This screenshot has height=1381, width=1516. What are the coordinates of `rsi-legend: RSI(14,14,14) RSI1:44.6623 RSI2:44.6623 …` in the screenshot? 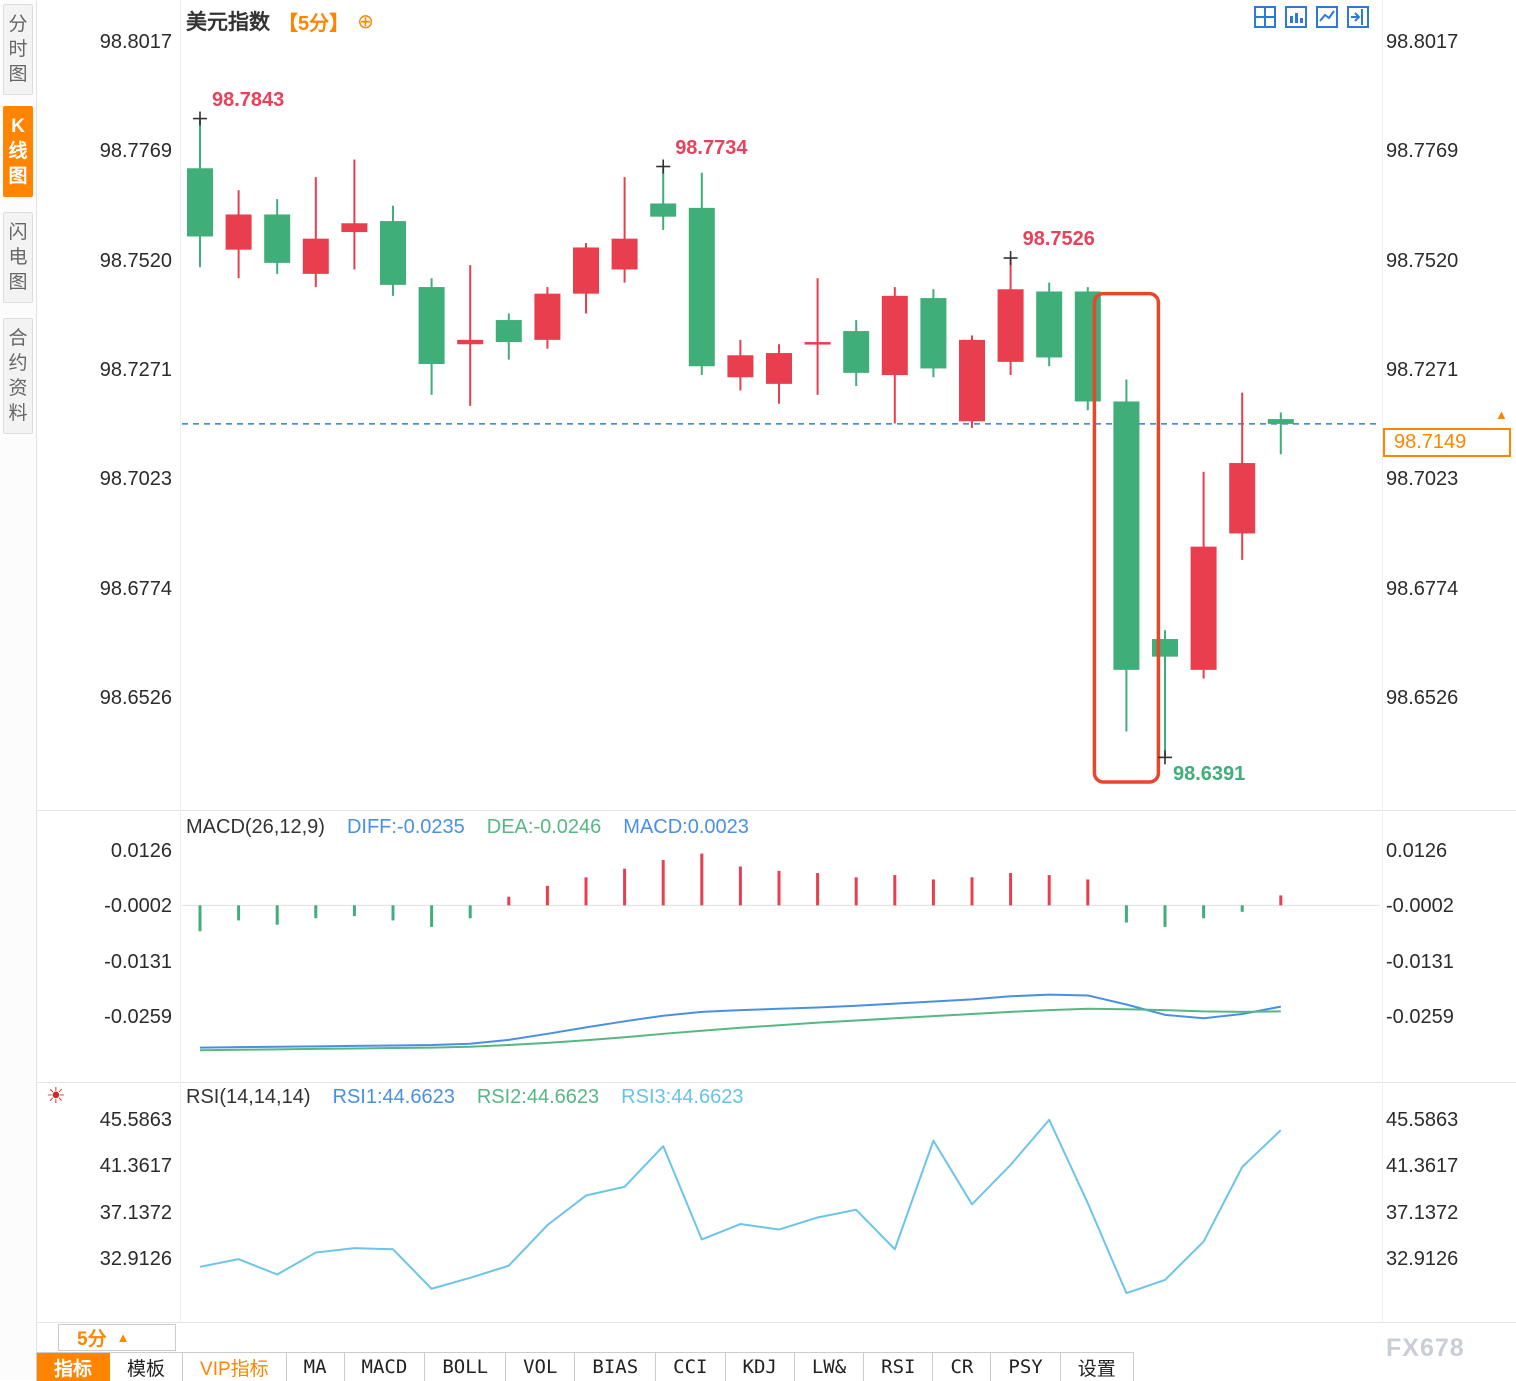 It's located at (465, 1097).